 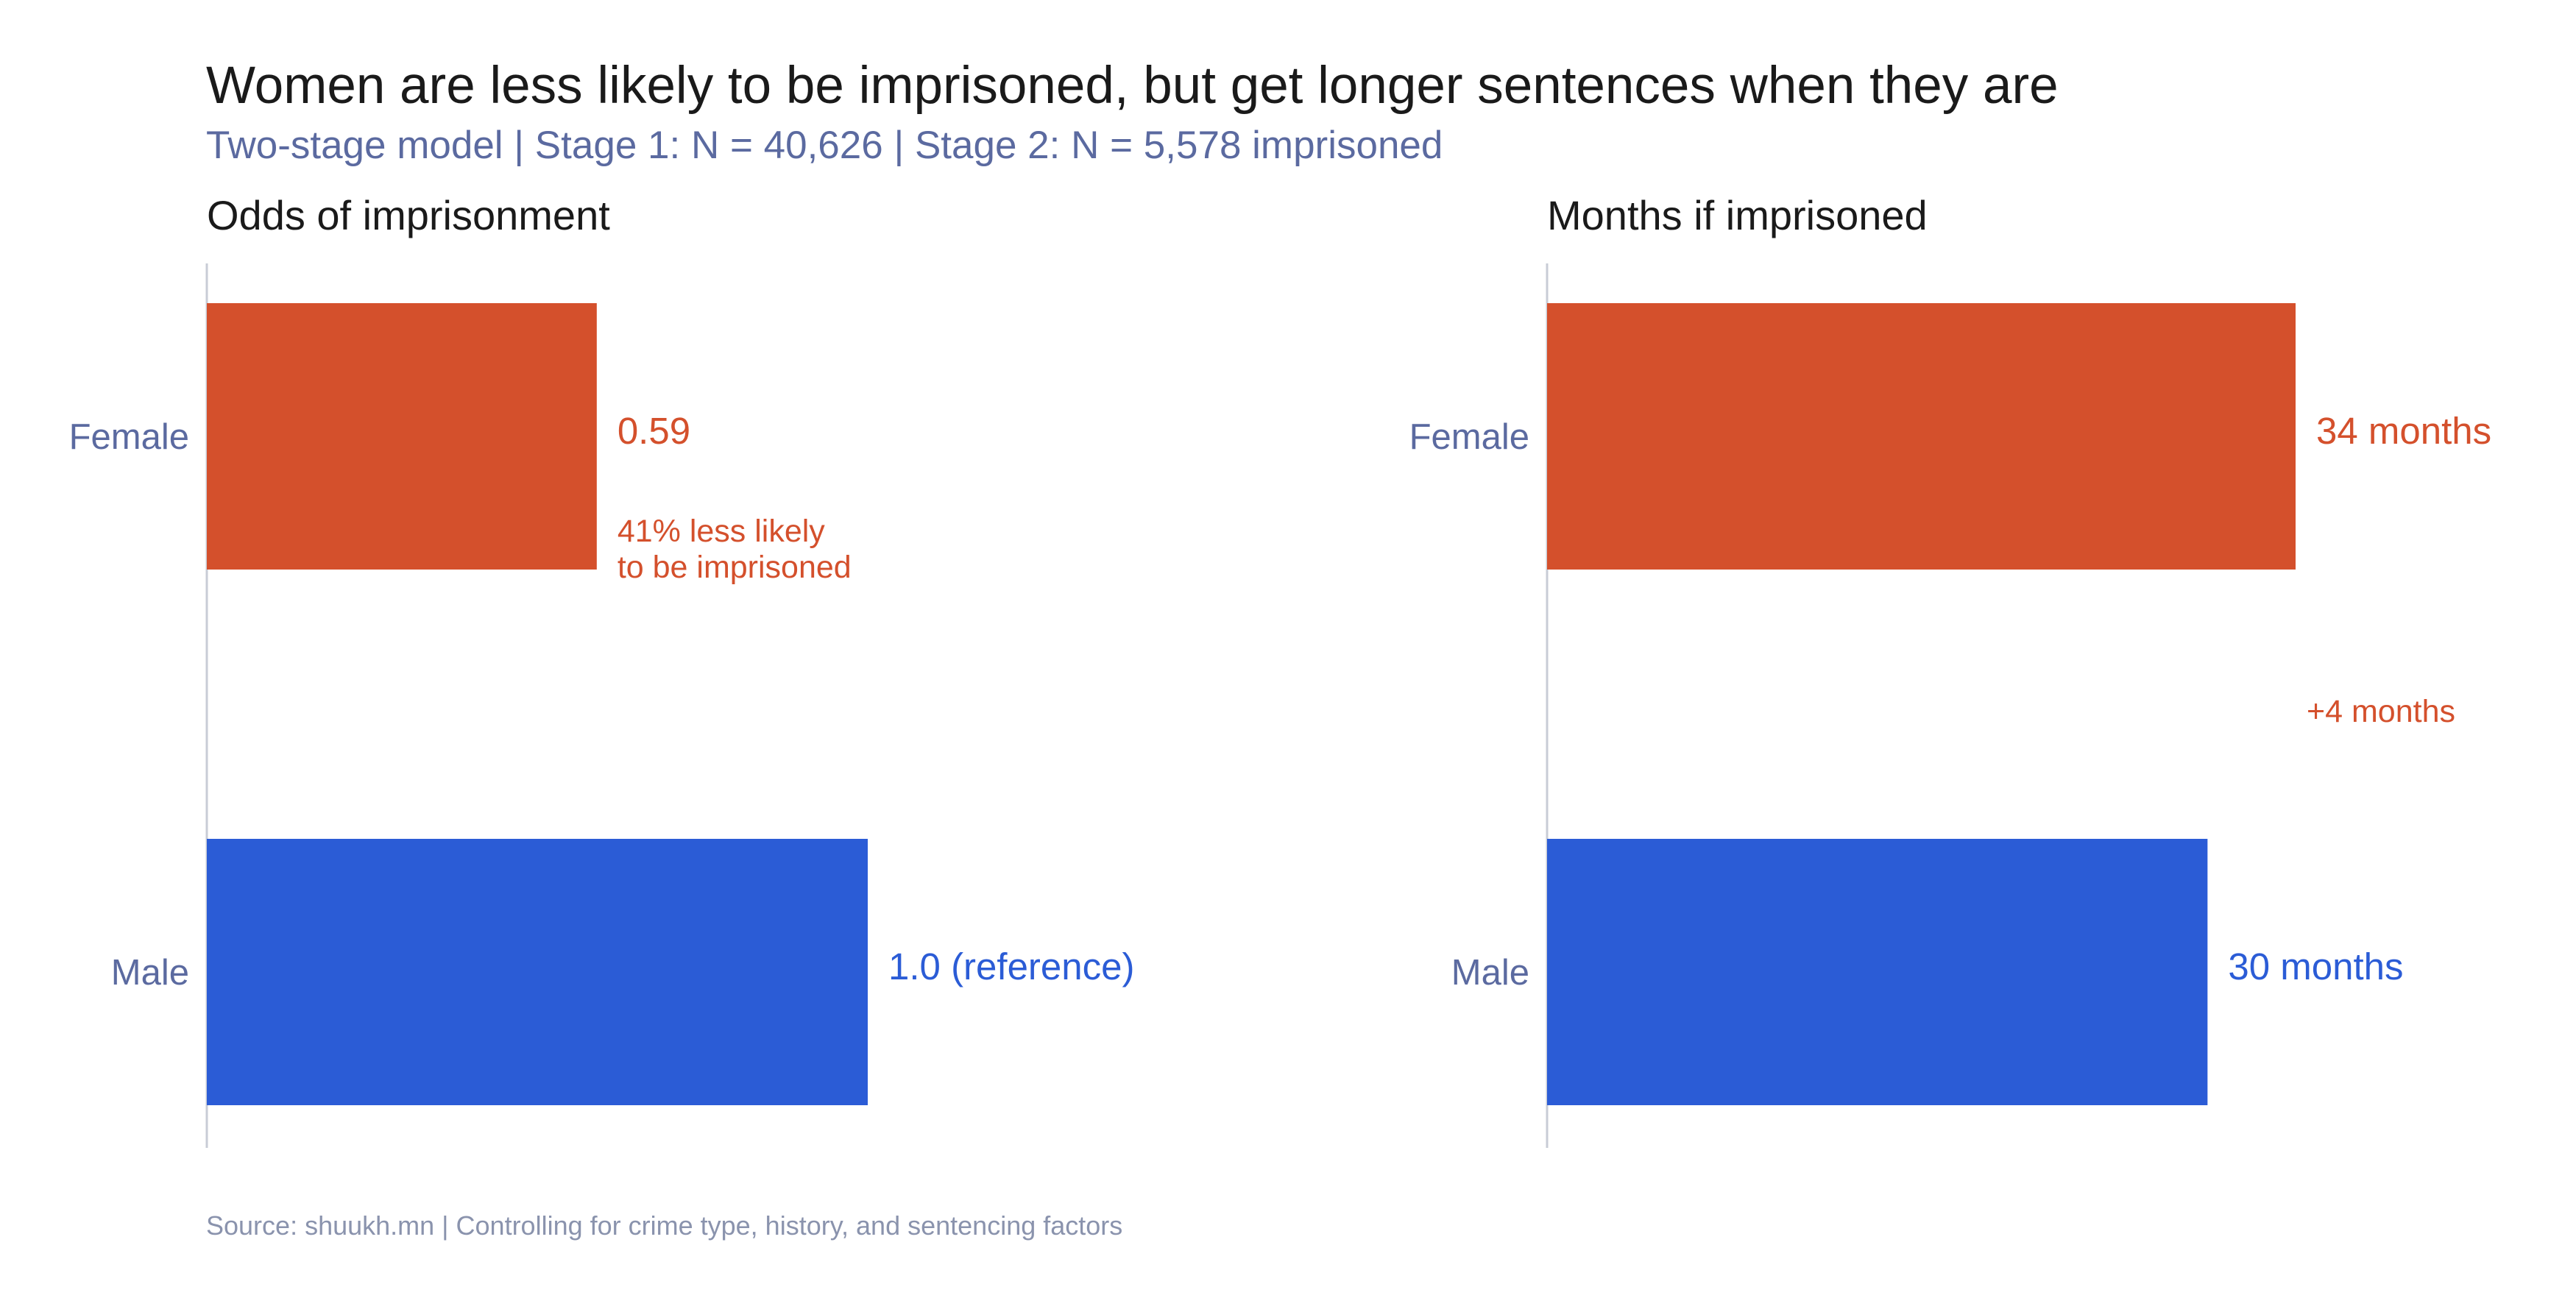 What do you see at coordinates (735, 567) in the screenshot?
I see `annotation-line: to be imprisoned` at bounding box center [735, 567].